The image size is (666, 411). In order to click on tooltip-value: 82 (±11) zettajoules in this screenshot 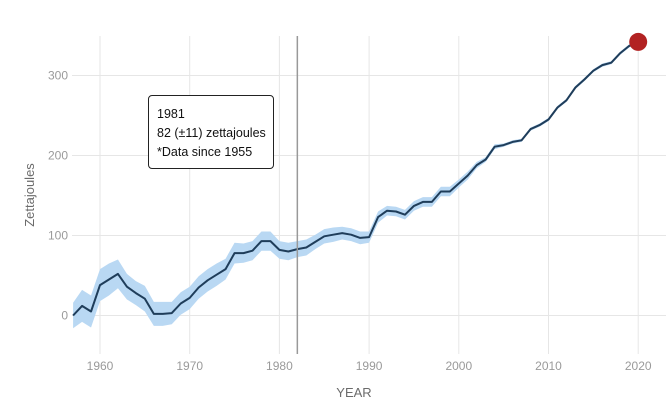, I will do `click(211, 133)`.